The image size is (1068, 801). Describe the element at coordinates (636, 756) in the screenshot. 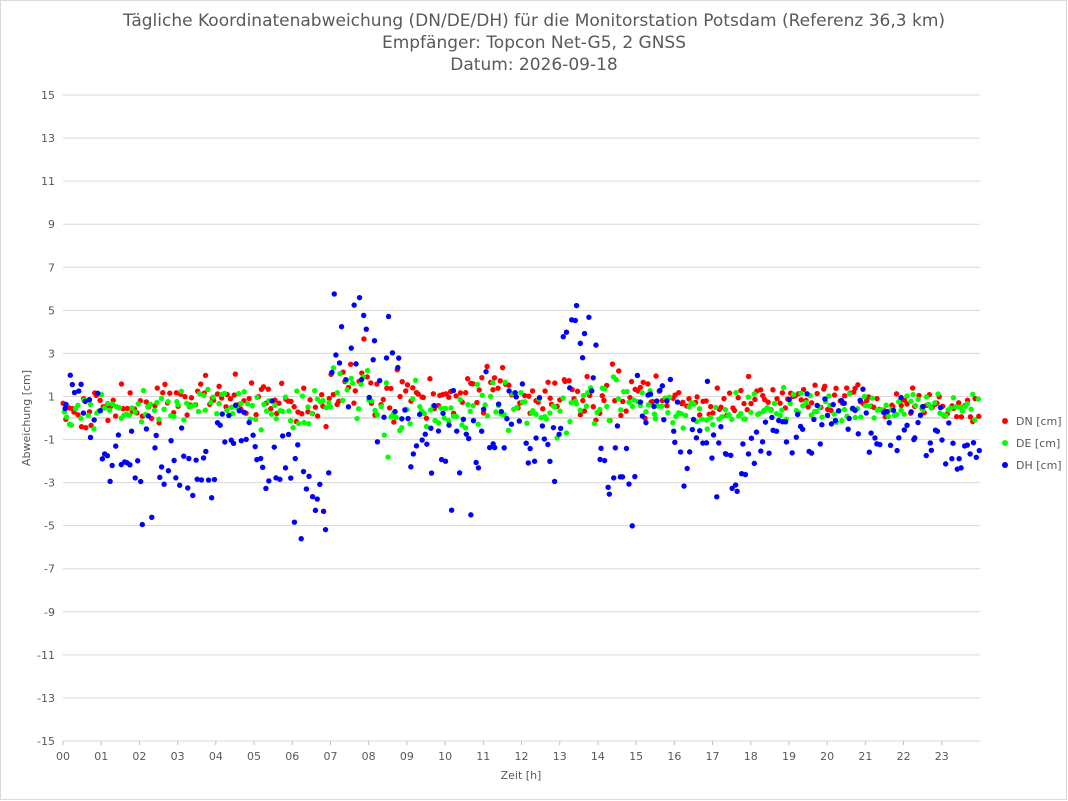

I see `x-tick-label: 15` at that location.